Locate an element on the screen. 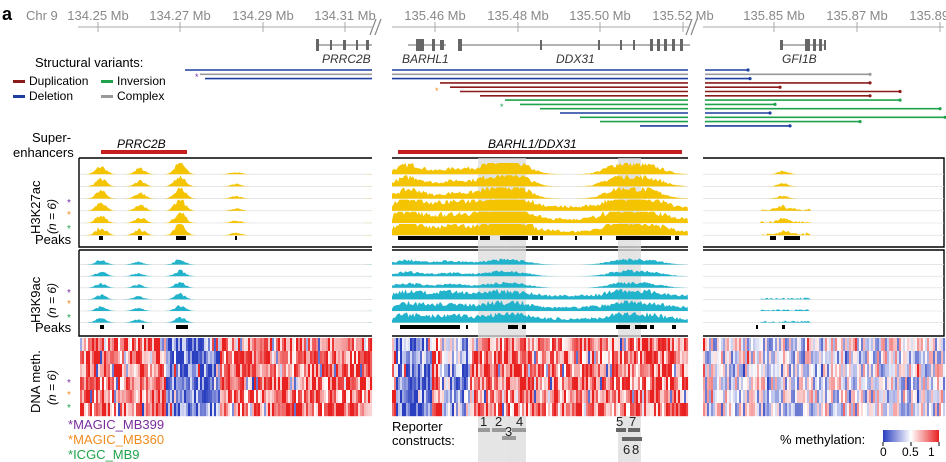  panel-label: a is located at coordinates (7, 14).